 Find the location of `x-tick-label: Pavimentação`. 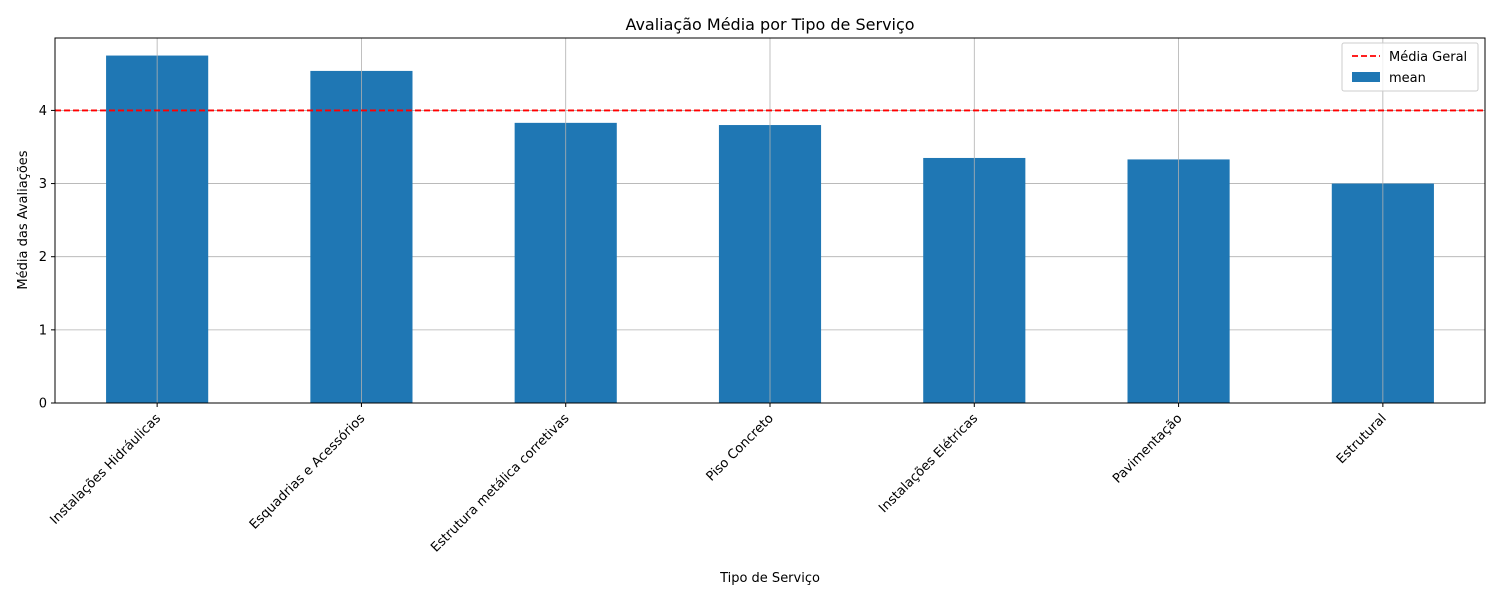

x-tick-label: Pavimentação is located at coordinates (1147, 448).